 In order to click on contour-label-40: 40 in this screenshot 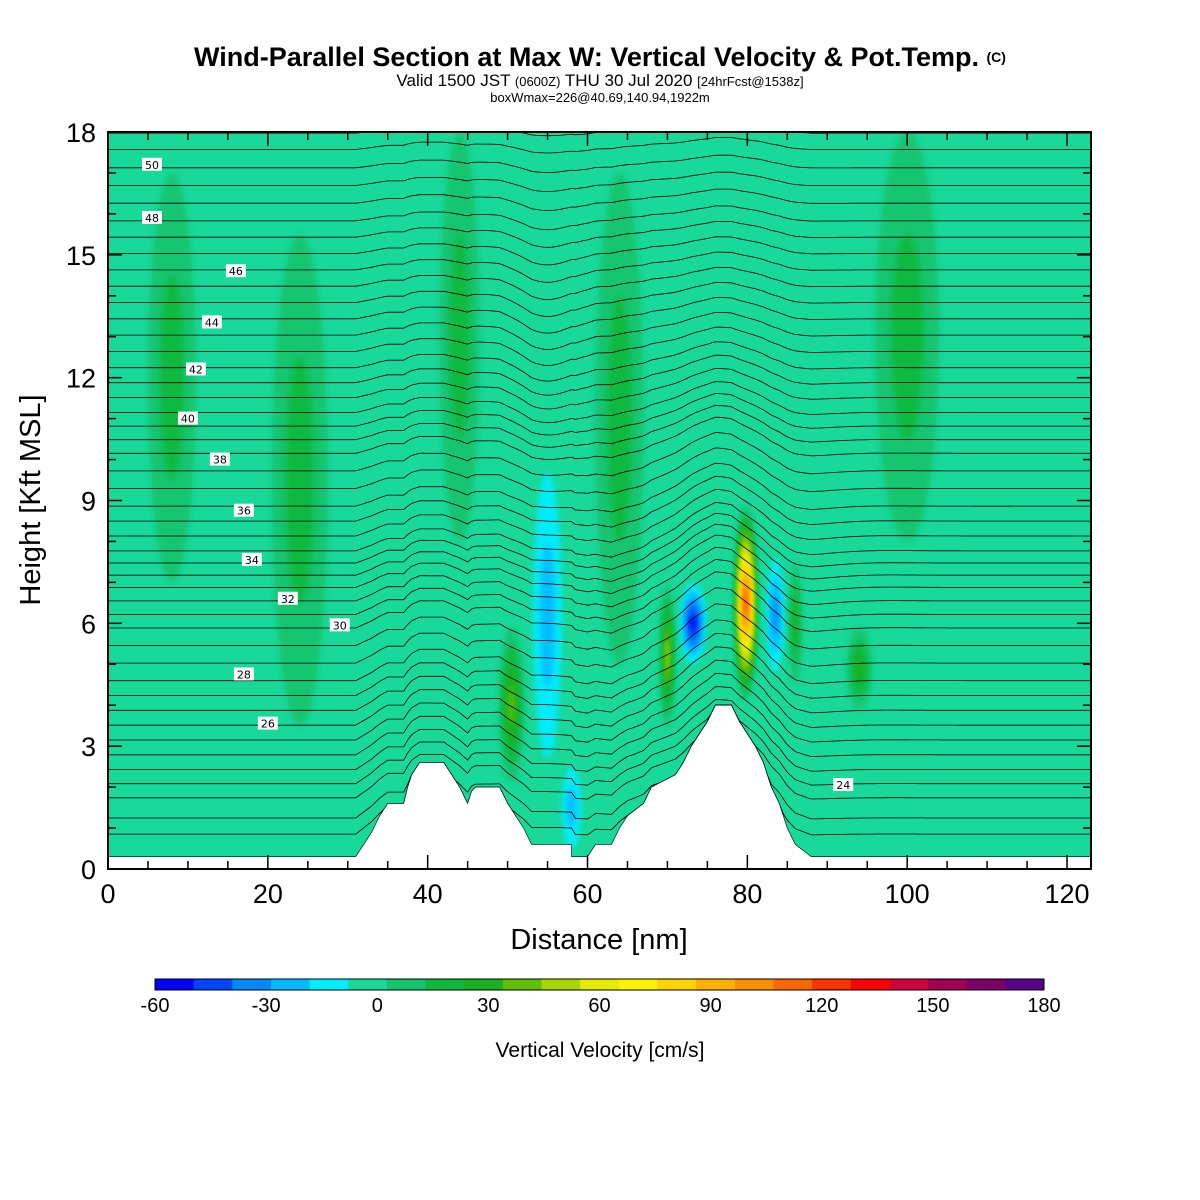, I will do `click(187, 418)`.